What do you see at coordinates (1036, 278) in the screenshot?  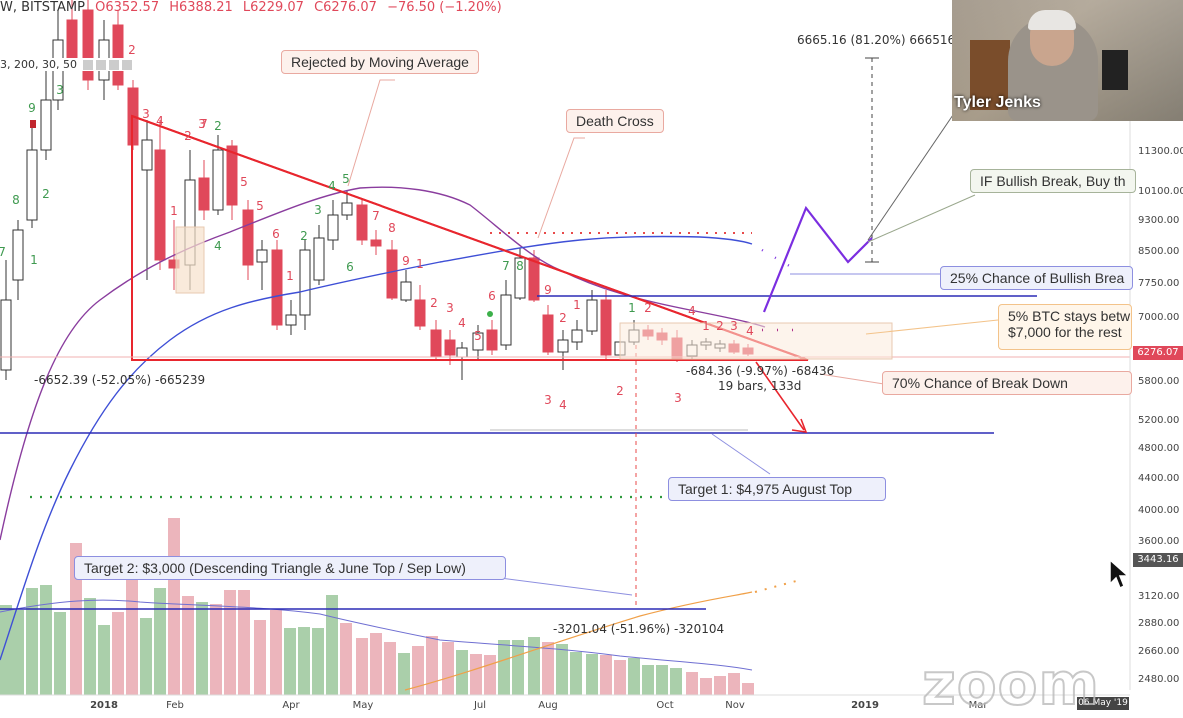 I see `callout-bullish-chance: 25% Chance of Bullish Brea` at bounding box center [1036, 278].